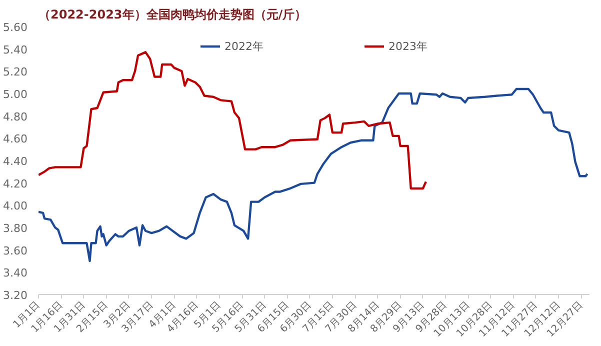 Image resolution: width=601 pixels, height=346 pixels. Describe the element at coordinates (15, 139) in the screenshot. I see `y-tick-label: 4.60` at that location.